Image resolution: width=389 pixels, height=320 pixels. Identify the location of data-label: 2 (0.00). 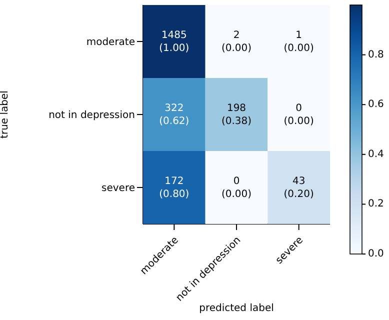
(236, 42).